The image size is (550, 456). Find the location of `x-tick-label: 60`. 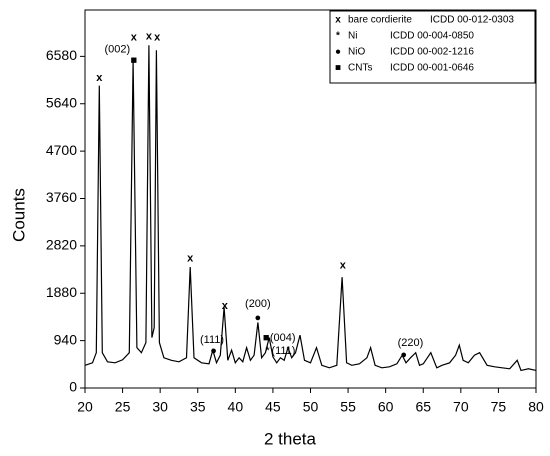

x-tick-label: 60 is located at coordinates (386, 407).